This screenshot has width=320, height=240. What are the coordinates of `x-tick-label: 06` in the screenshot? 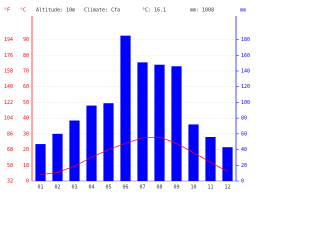 It's located at (125, 188).